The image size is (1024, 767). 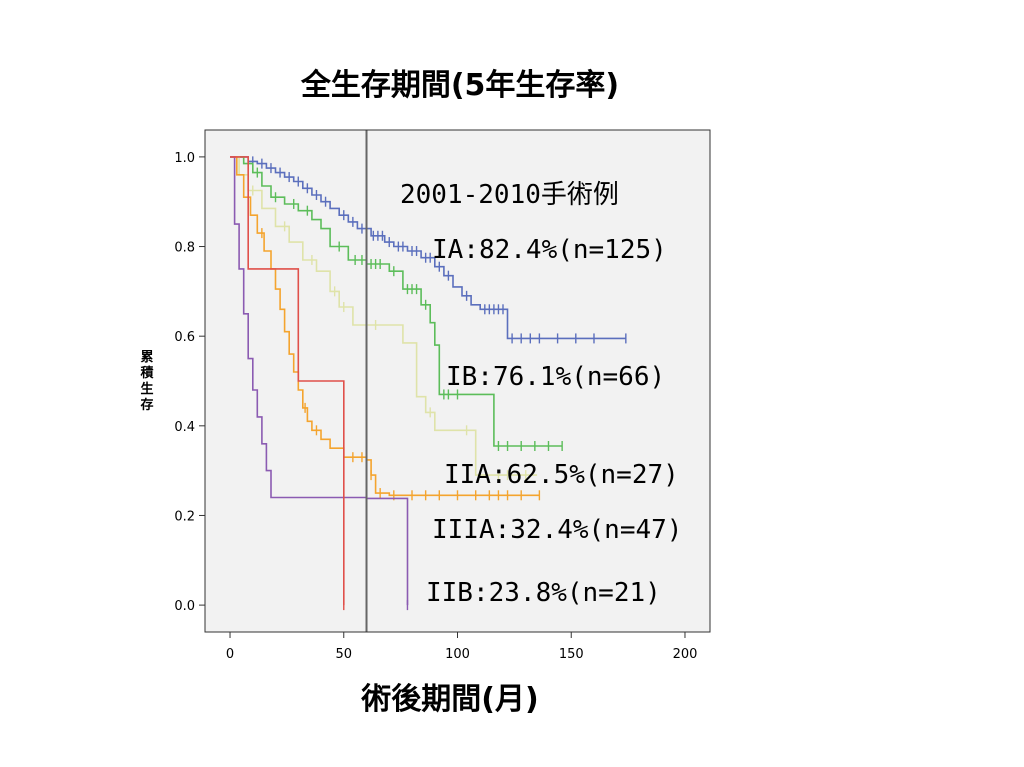 I want to click on series-line-iia, so click(x=384, y=316).